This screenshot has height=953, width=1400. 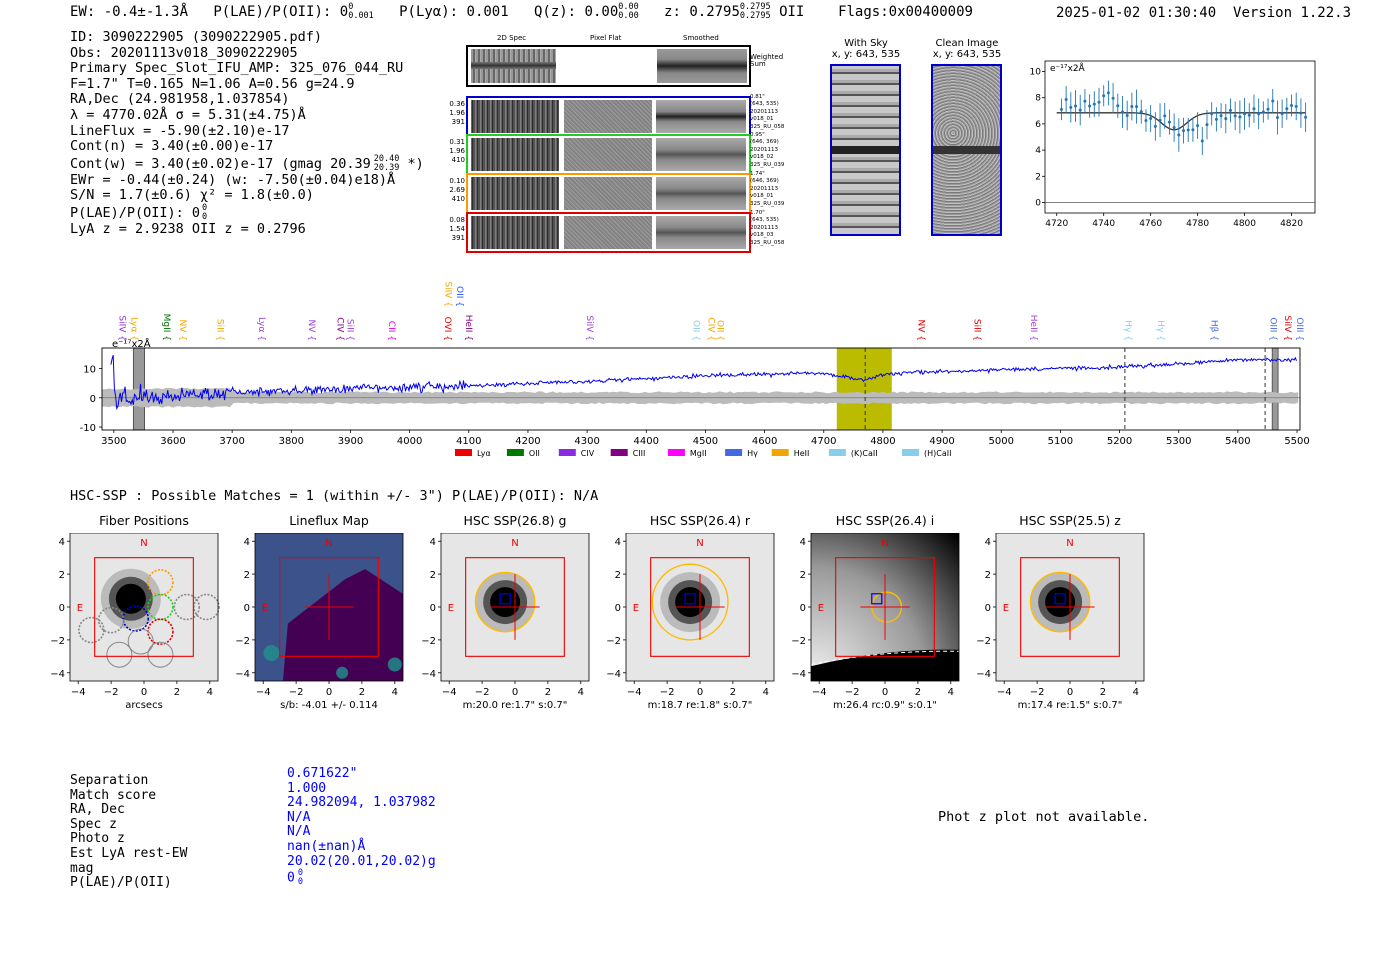 I want to click on fiber-2dspec, so click(x=515, y=232).